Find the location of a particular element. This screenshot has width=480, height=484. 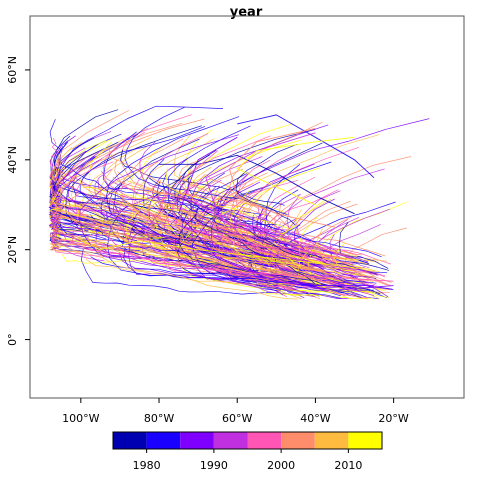

color-legend: 1980 1990 2000 2010 is located at coordinates (247, 451).